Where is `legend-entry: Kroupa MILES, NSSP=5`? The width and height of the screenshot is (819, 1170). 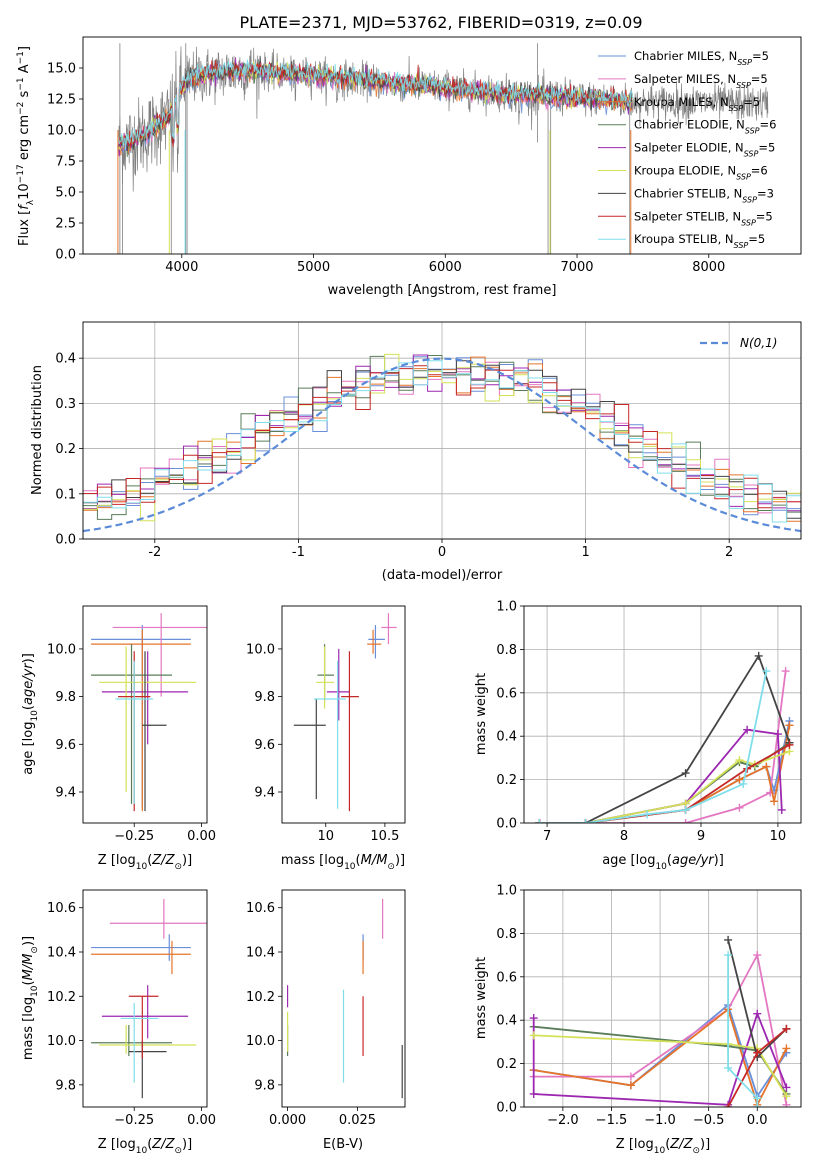
legend-entry: Kroupa MILES, NSSP=5 is located at coordinates (697, 104).